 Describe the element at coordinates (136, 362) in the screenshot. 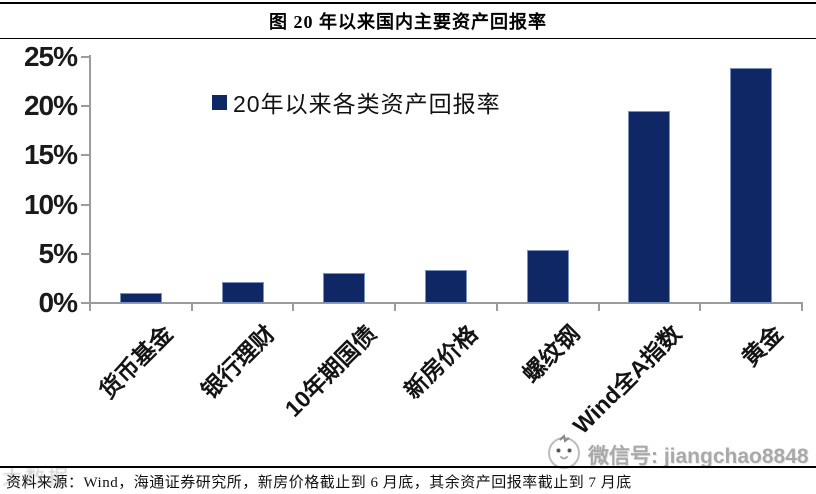

I see `x-category-label: 货币基金` at that location.